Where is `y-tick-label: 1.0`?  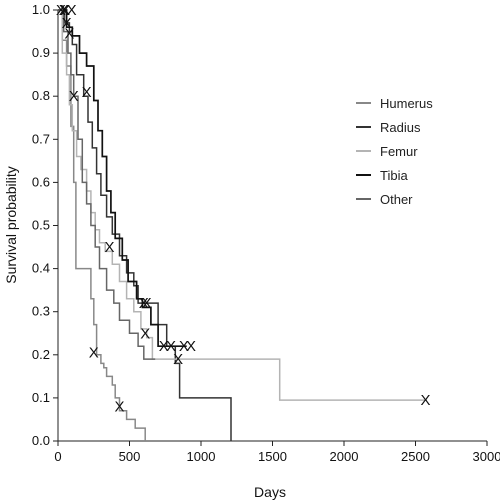 y-tick-label: 1.0 is located at coordinates (41, 9).